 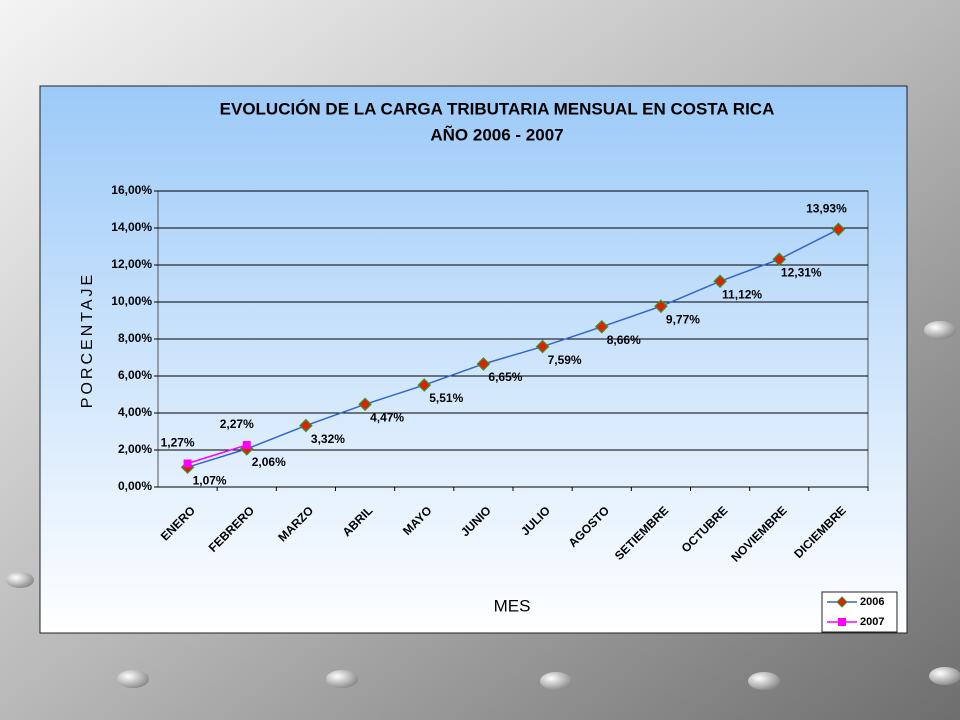 I want to click on data-label: 6,65%, so click(x=505, y=377).